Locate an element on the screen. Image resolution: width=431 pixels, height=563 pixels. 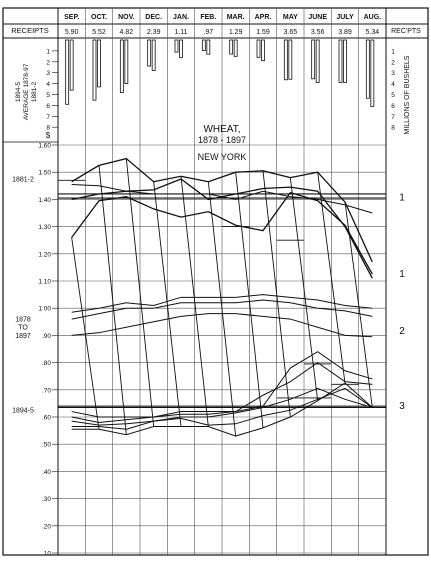
price-tick-label: .90 is located at coordinates (46, 336).